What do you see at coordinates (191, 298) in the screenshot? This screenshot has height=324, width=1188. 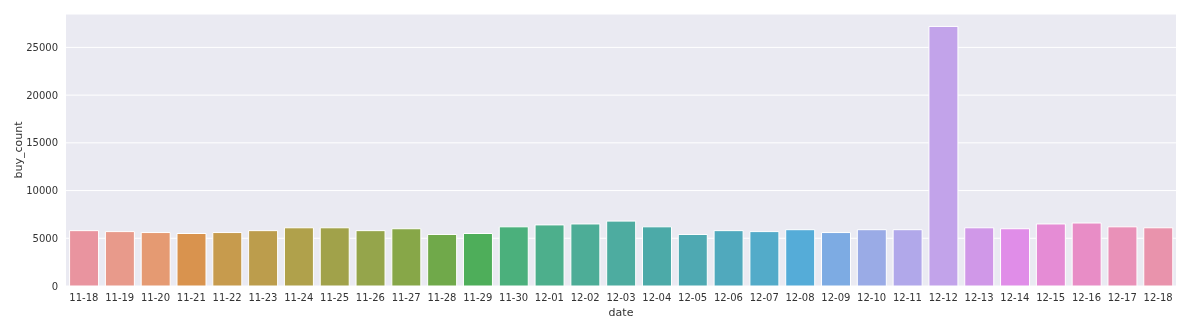 I see `x-tick-label: 11-21` at bounding box center [191, 298].